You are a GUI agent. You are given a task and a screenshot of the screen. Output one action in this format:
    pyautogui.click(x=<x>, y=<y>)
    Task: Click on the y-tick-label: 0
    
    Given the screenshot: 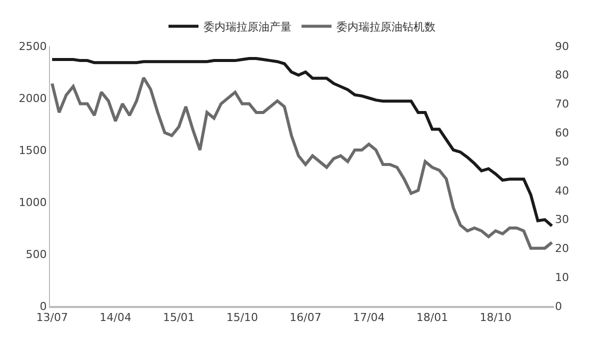 What is the action you would take?
    pyautogui.click(x=43, y=306)
    